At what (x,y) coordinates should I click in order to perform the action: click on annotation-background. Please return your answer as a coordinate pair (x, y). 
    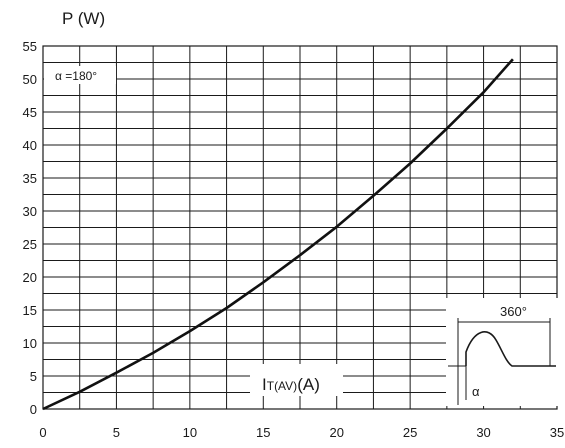
    Looking at the image, I should click on (80, 75).